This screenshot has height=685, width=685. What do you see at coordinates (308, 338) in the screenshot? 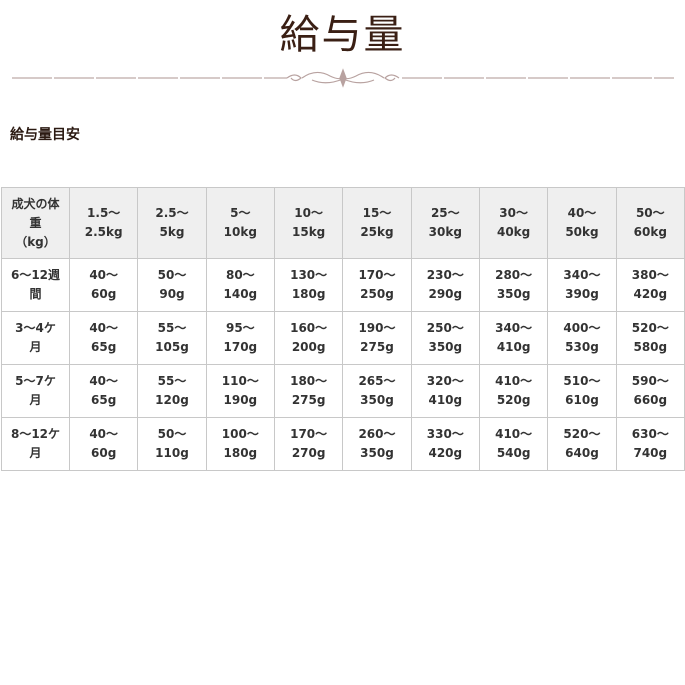
I see `feeding-amount-cell: 160〜 200g` at bounding box center [308, 338].